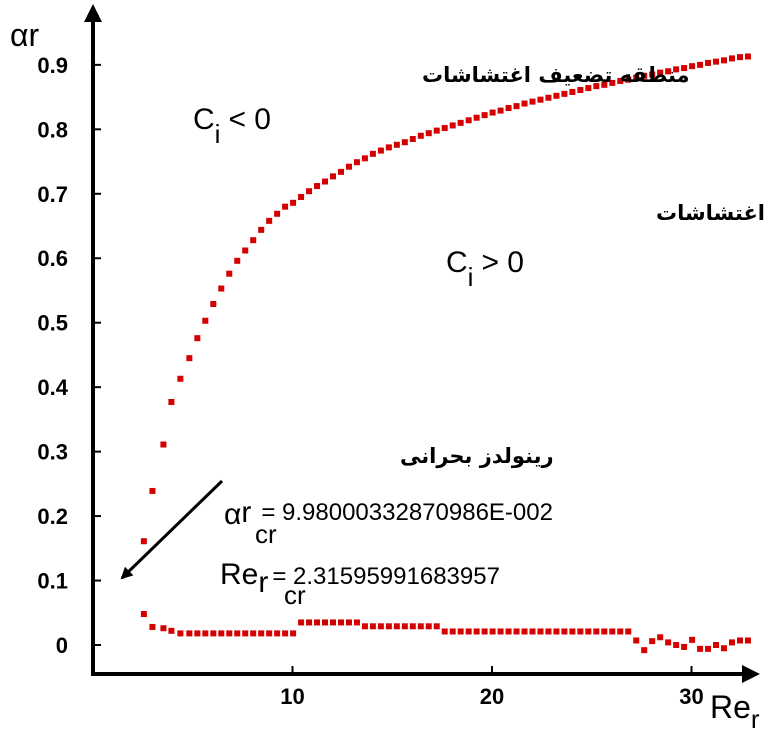 This screenshot has width=771, height=731. Describe the element at coordinates (25, 35) in the screenshot. I see `y-axis-label: αr` at that location.